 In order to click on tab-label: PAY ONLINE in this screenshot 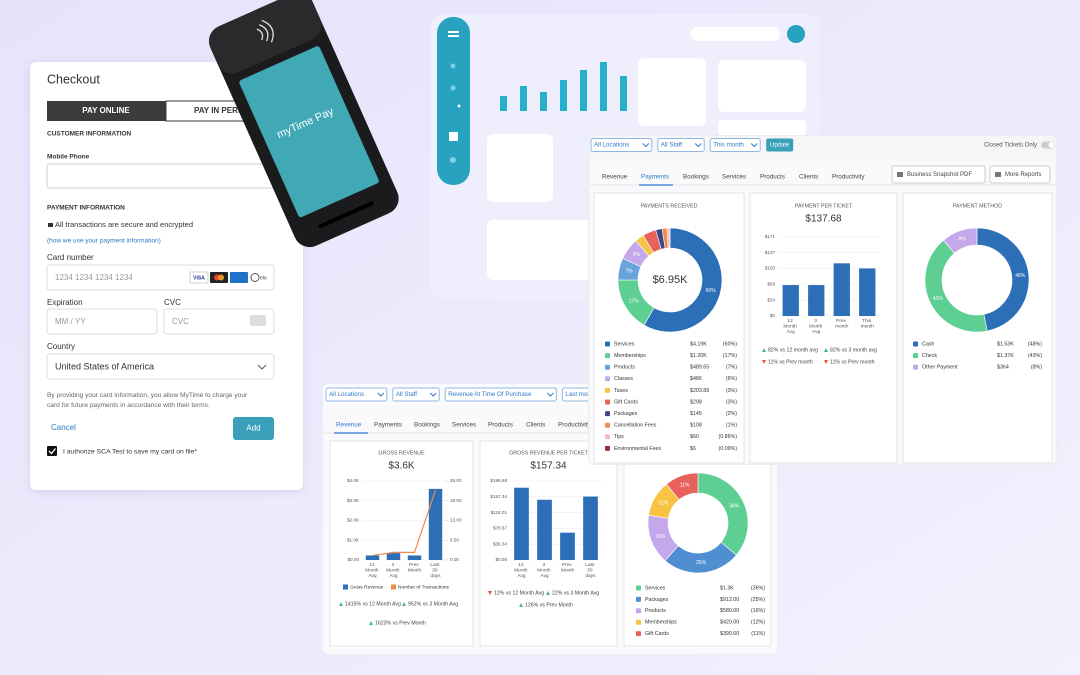, I will do `click(106, 110)`.